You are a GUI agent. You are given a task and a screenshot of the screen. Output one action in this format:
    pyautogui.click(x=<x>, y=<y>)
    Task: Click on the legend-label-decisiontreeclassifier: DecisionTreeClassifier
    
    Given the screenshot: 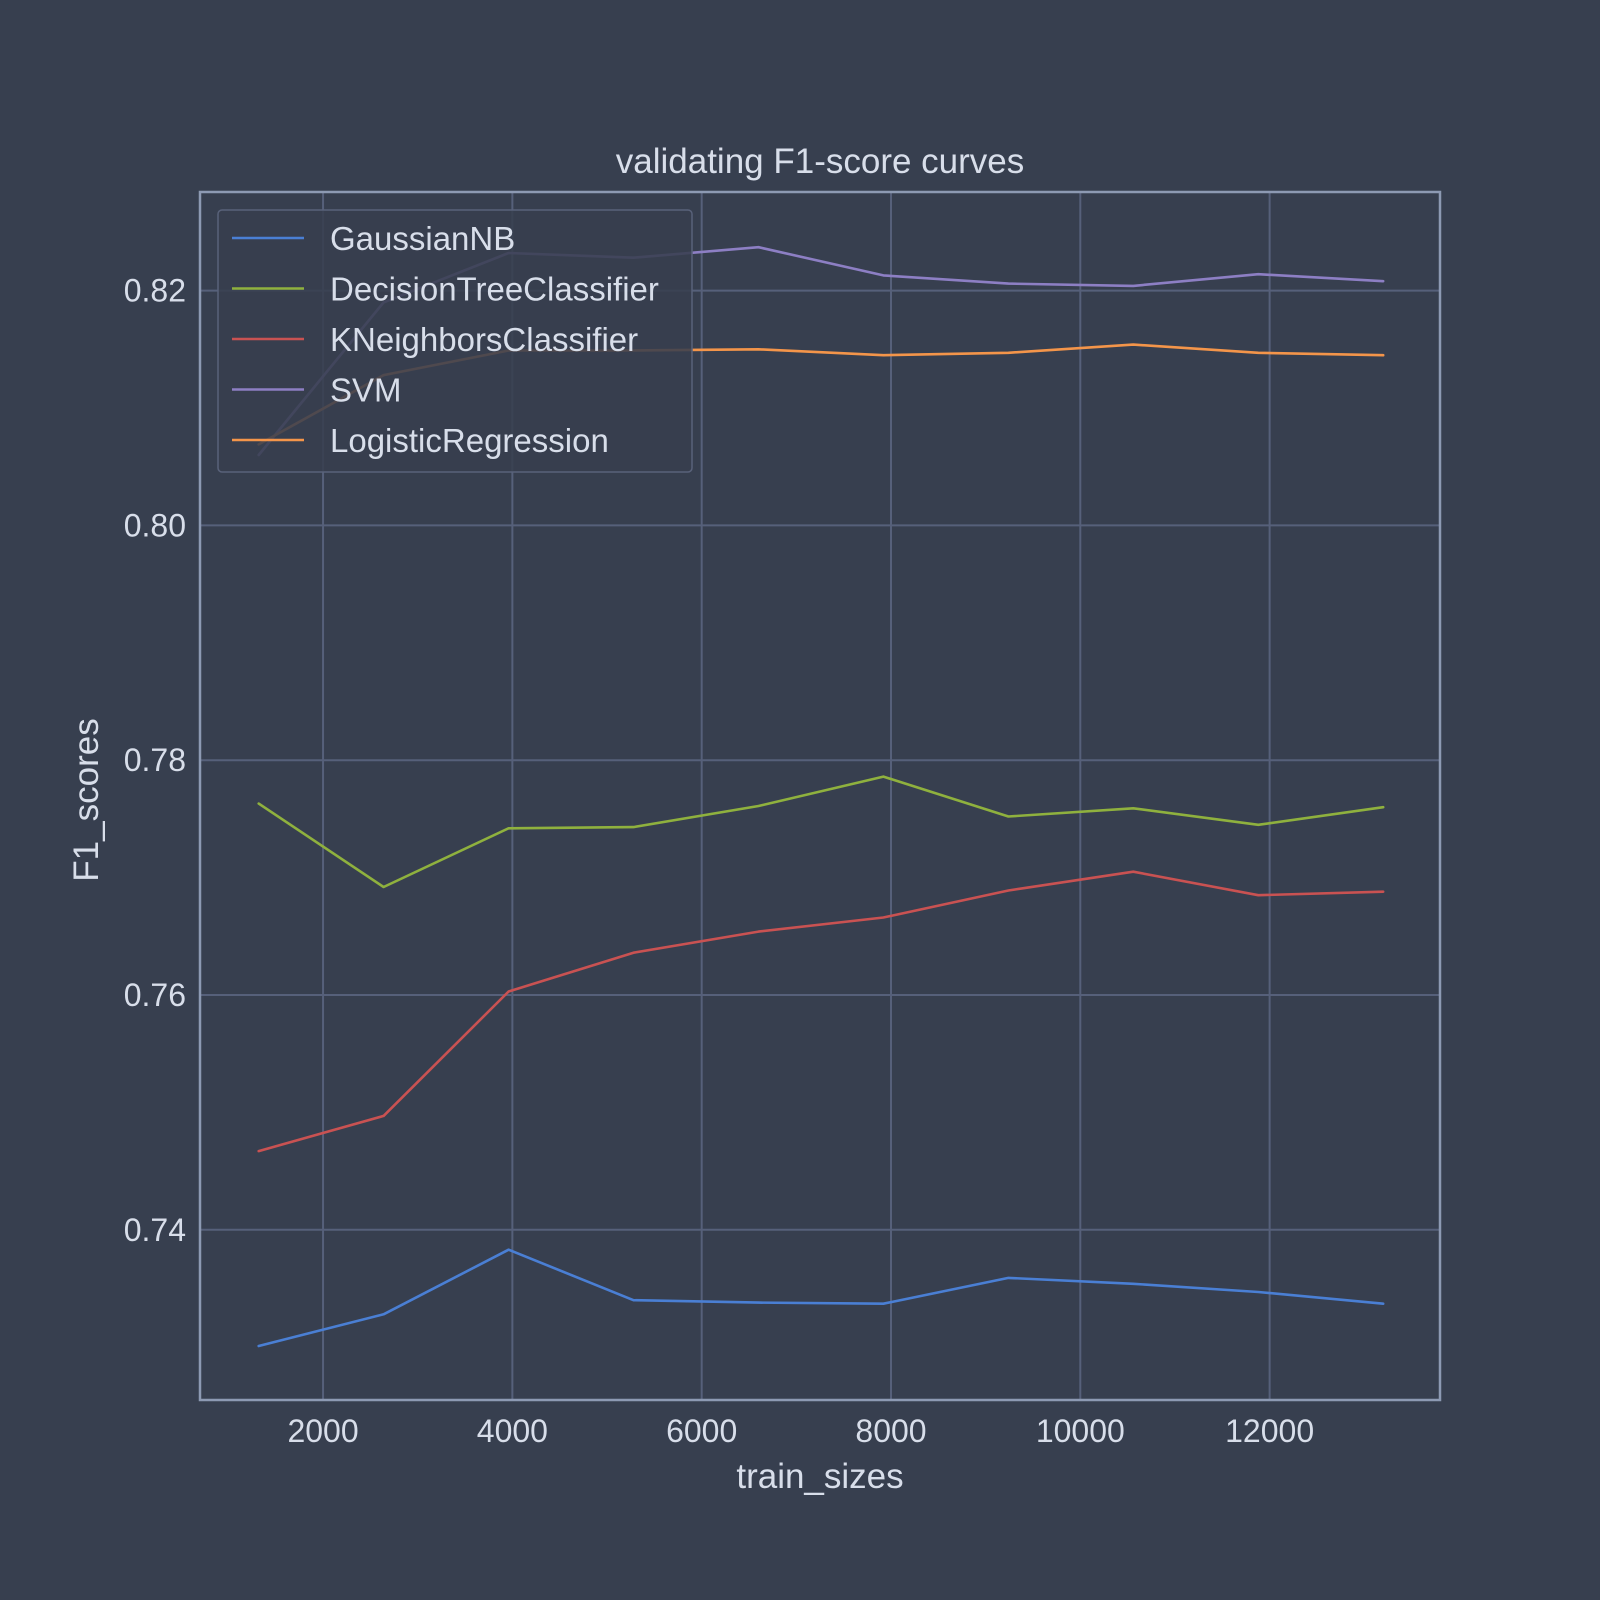 What is the action you would take?
    pyautogui.click(x=494, y=289)
    